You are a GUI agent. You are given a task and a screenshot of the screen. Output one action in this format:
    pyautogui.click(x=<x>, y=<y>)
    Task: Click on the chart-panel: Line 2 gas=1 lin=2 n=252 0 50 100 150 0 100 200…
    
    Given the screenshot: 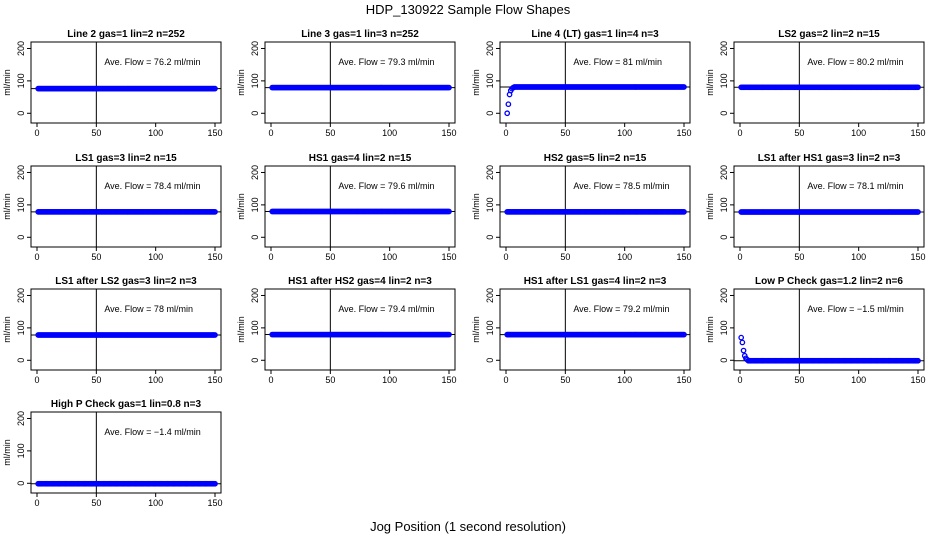 What is the action you would take?
    pyautogui.click(x=112, y=83)
    